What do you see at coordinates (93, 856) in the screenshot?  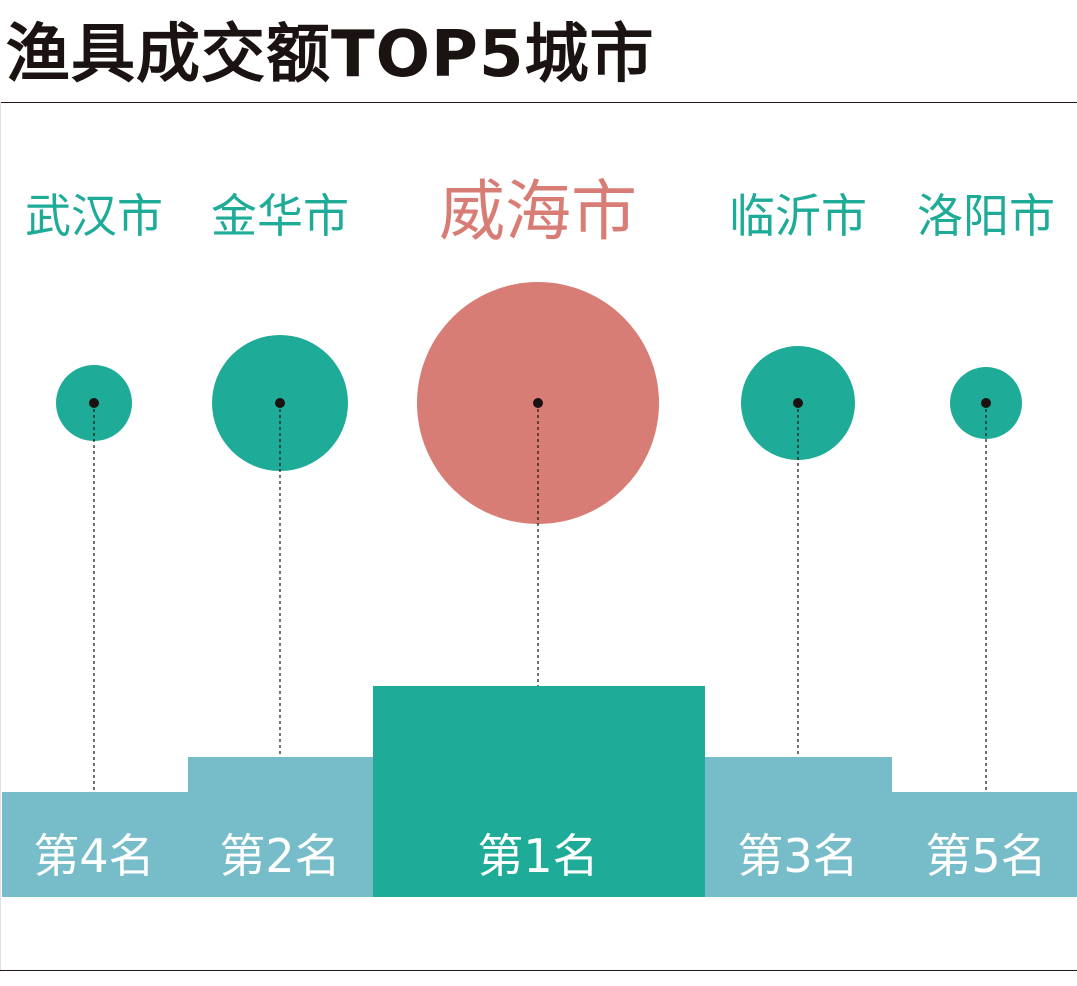 I see `rank-label: 第4名` at bounding box center [93, 856].